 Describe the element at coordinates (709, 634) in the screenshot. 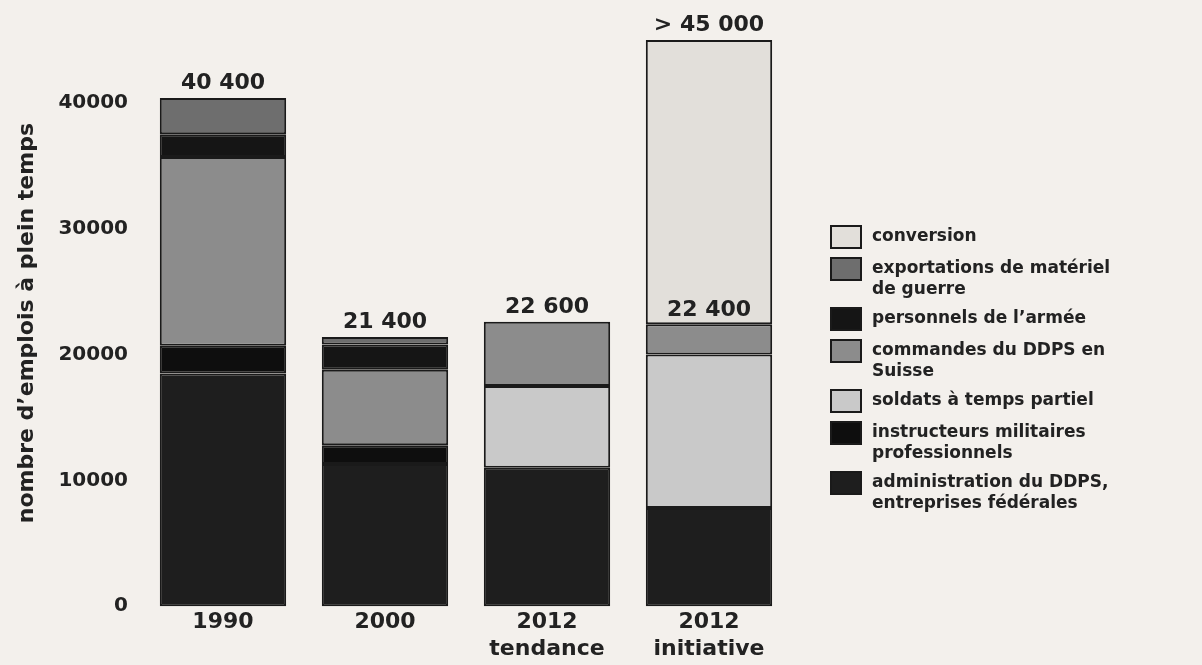

I see `x-tick-label: 2012 initiative` at that location.